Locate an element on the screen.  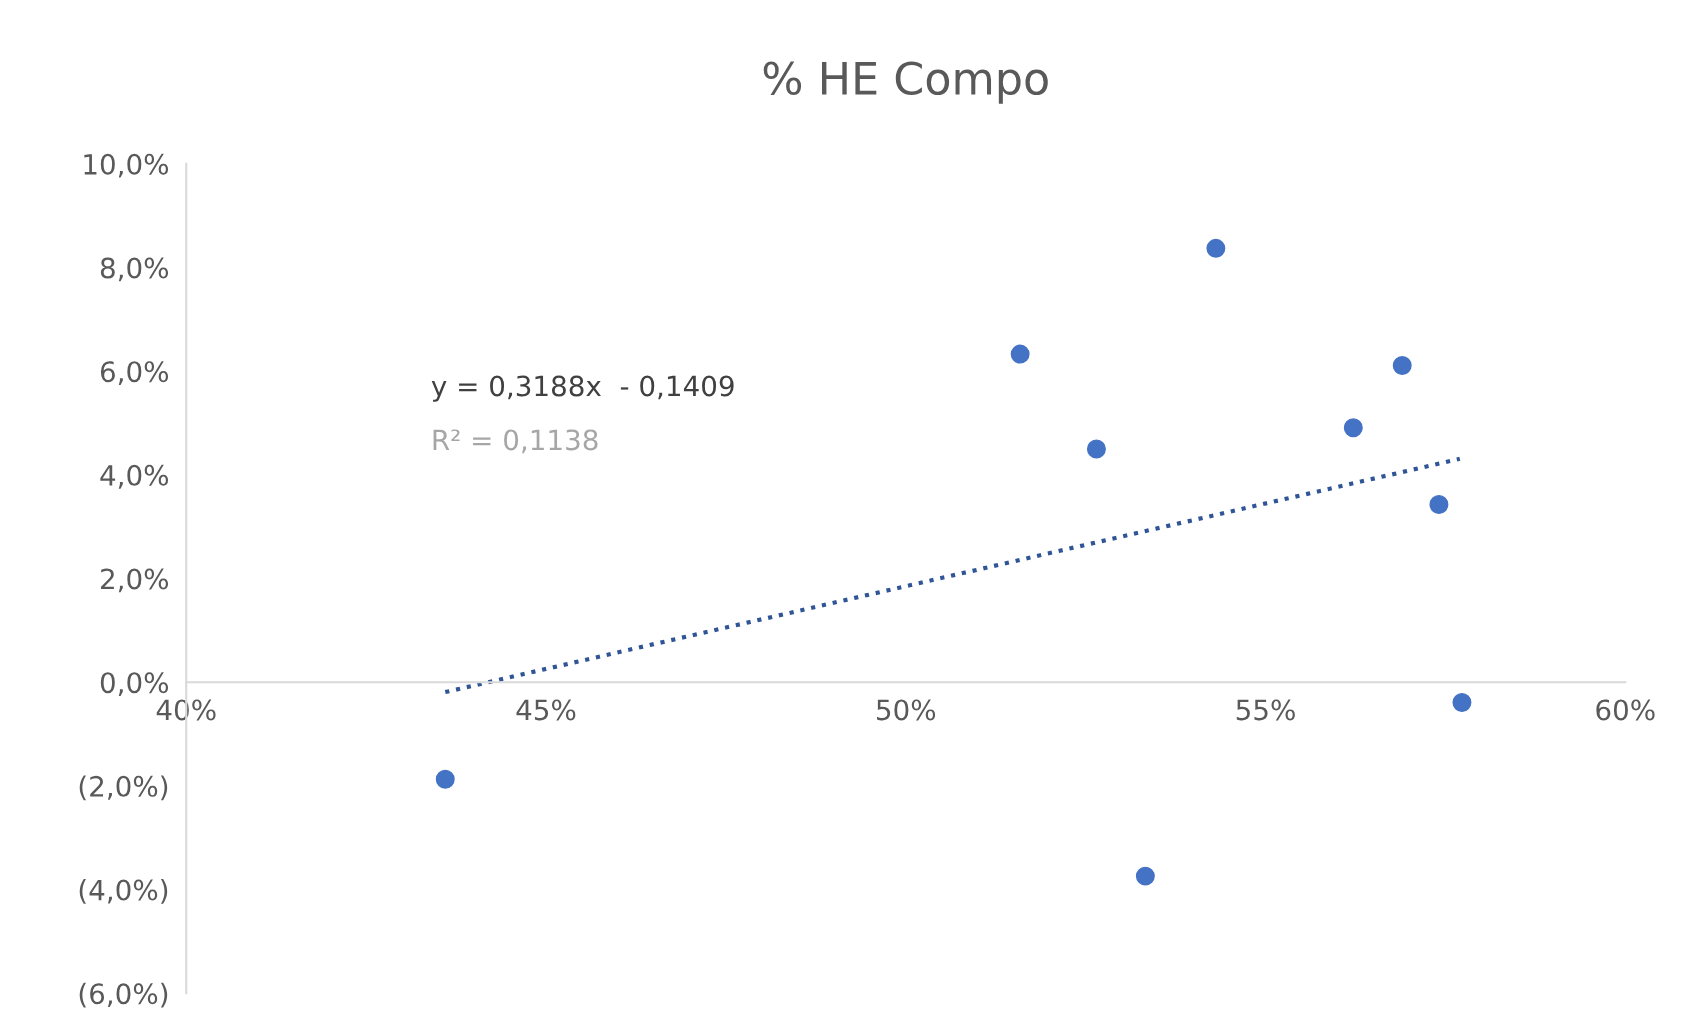
annotation: R² = 0,1138 is located at coordinates (515, 441).